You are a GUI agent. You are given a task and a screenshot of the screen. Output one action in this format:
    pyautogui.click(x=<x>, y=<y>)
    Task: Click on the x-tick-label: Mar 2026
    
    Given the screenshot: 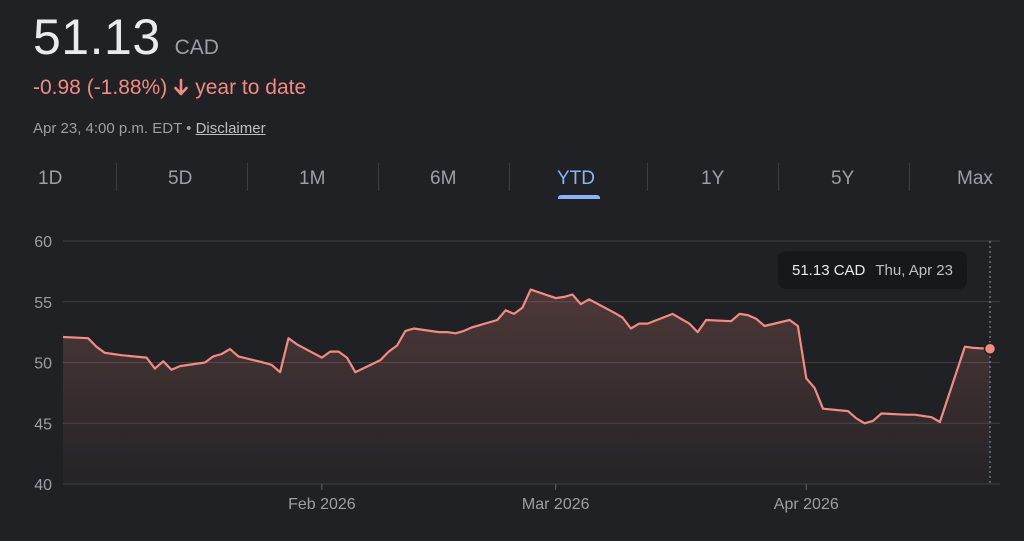 What is the action you would take?
    pyautogui.click(x=556, y=504)
    